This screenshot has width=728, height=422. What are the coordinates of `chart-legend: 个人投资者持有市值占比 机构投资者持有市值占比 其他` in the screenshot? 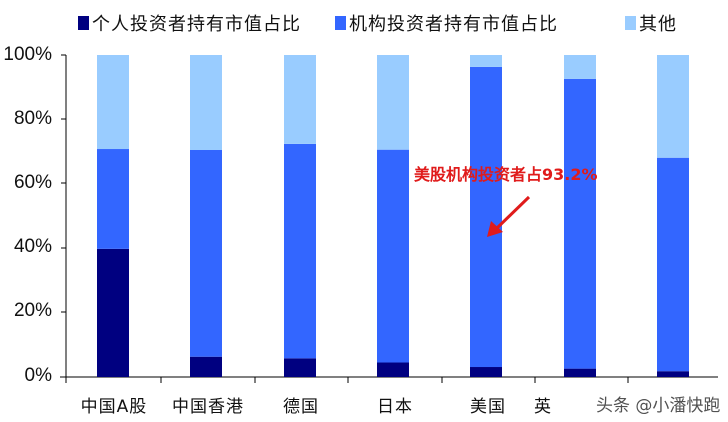 It's located at (364, 23).